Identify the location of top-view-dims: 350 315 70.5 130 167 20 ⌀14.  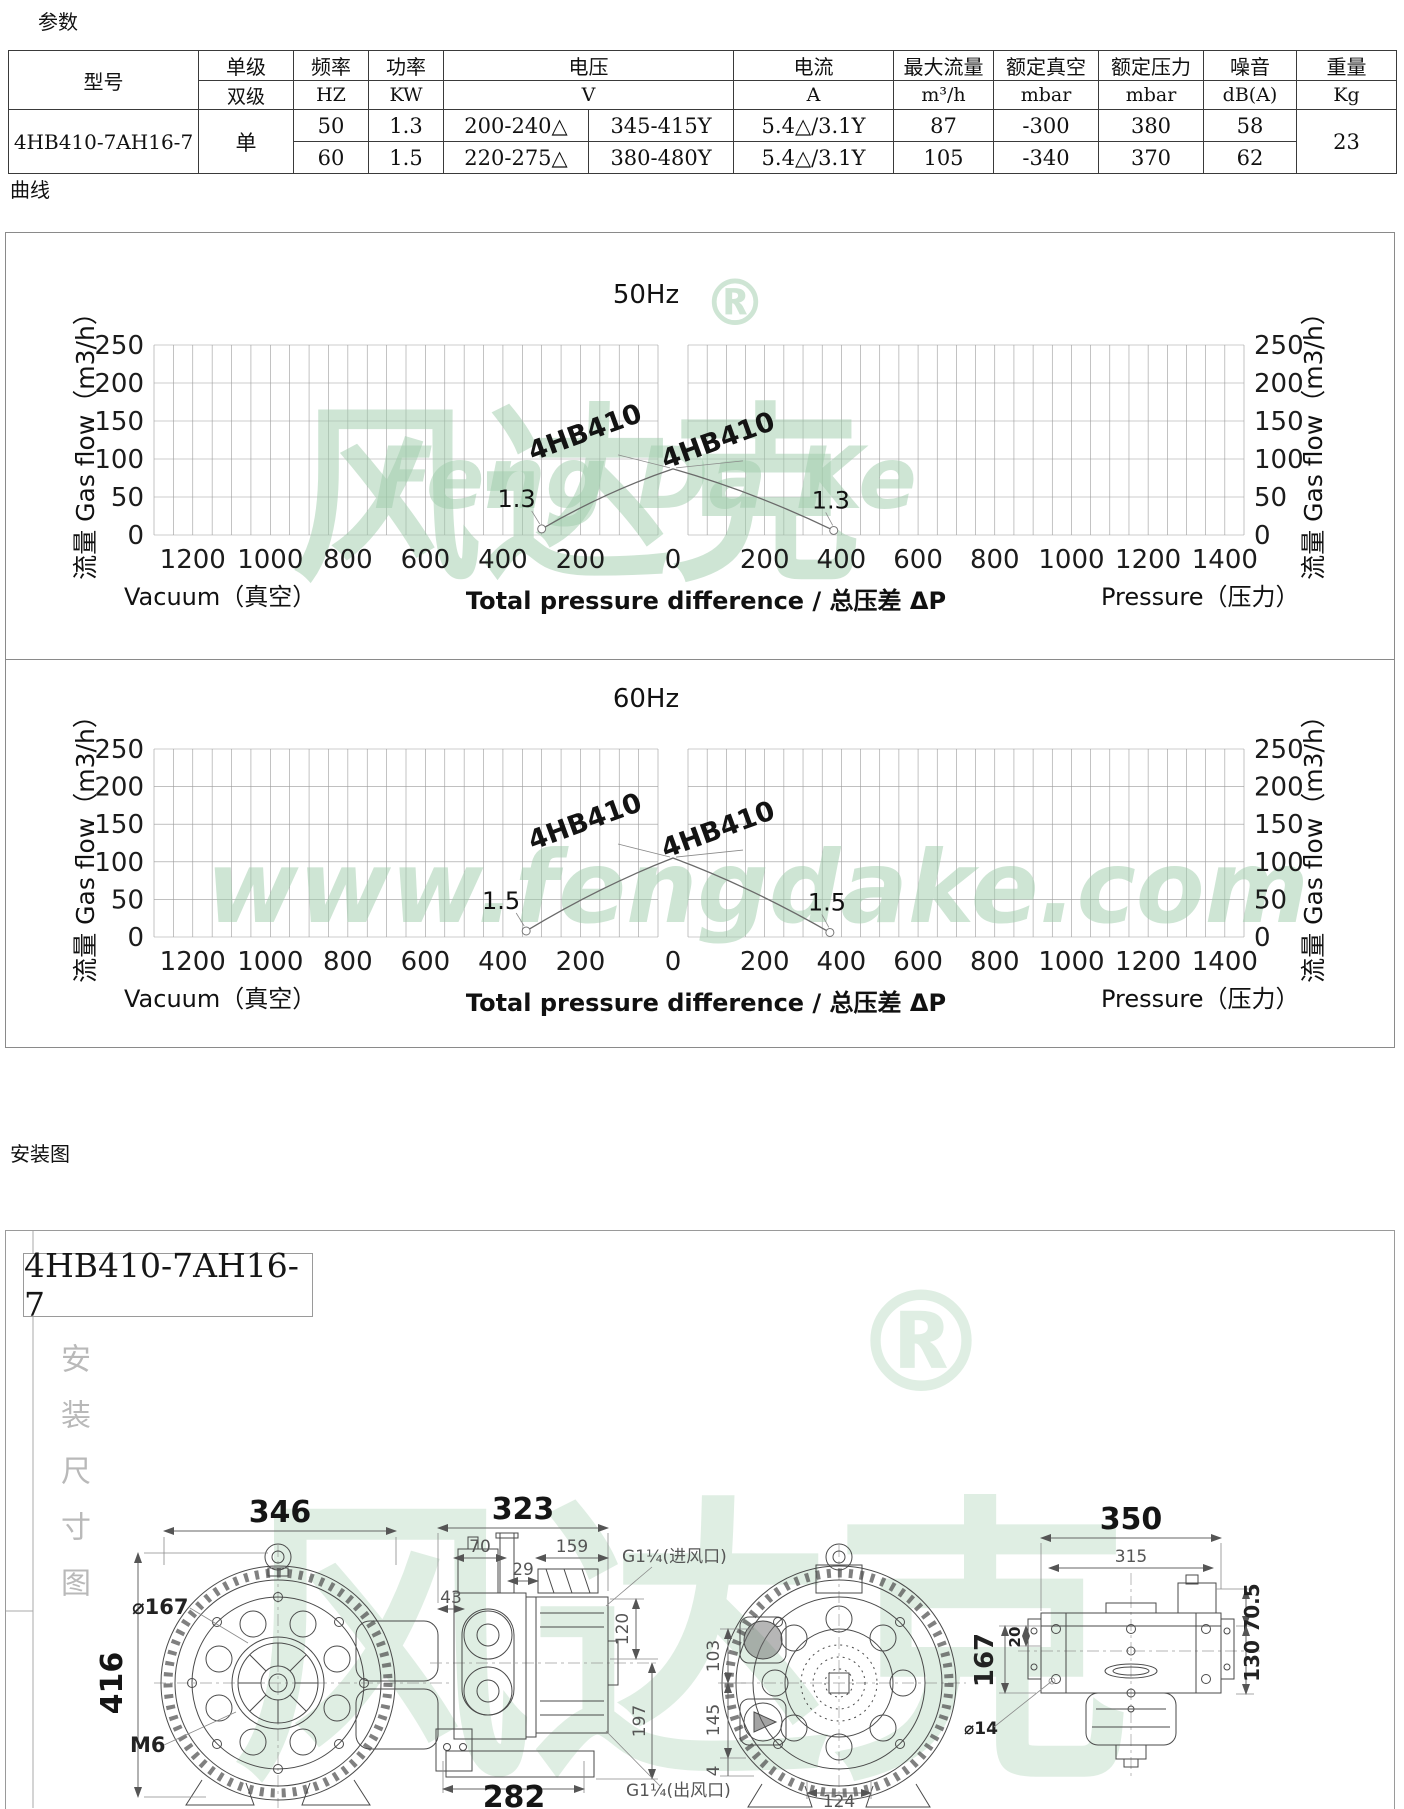
(1114, 1620).